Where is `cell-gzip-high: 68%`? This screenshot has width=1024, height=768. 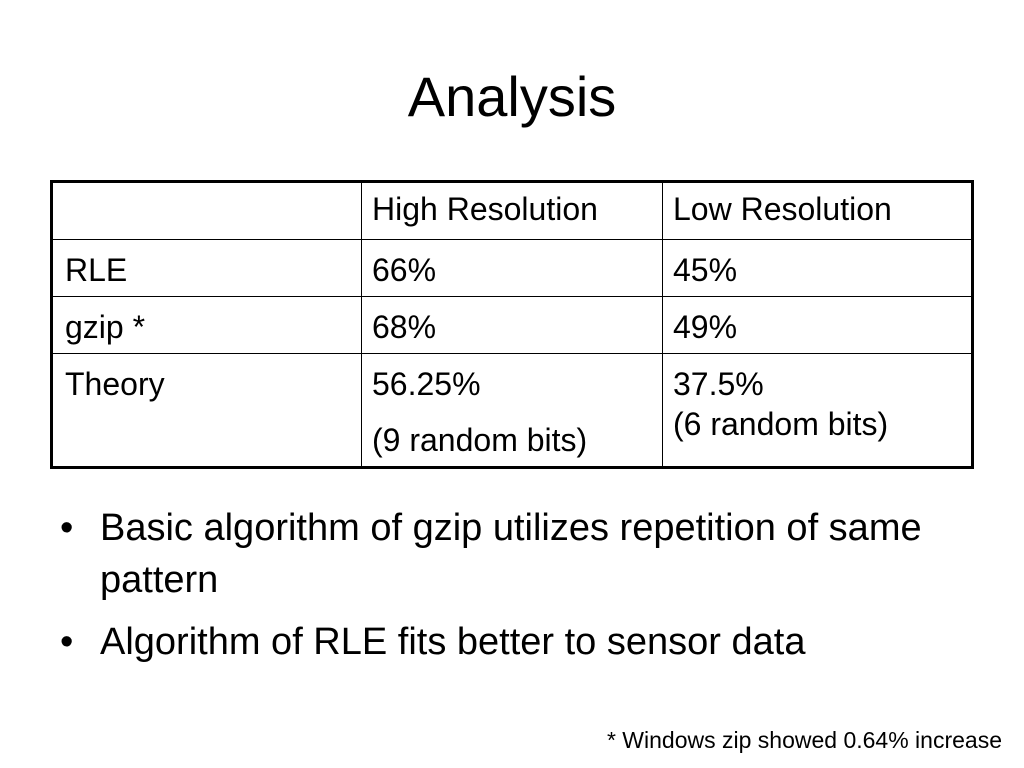 cell-gzip-high: 68% is located at coordinates (512, 325).